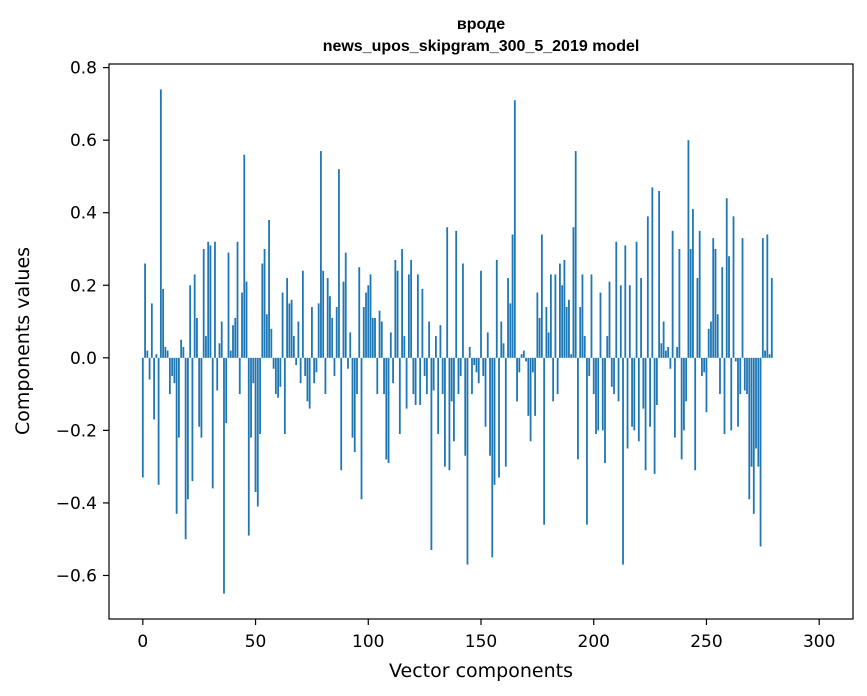  Describe the element at coordinates (481, 642) in the screenshot. I see `x-tick-label: 150` at that location.